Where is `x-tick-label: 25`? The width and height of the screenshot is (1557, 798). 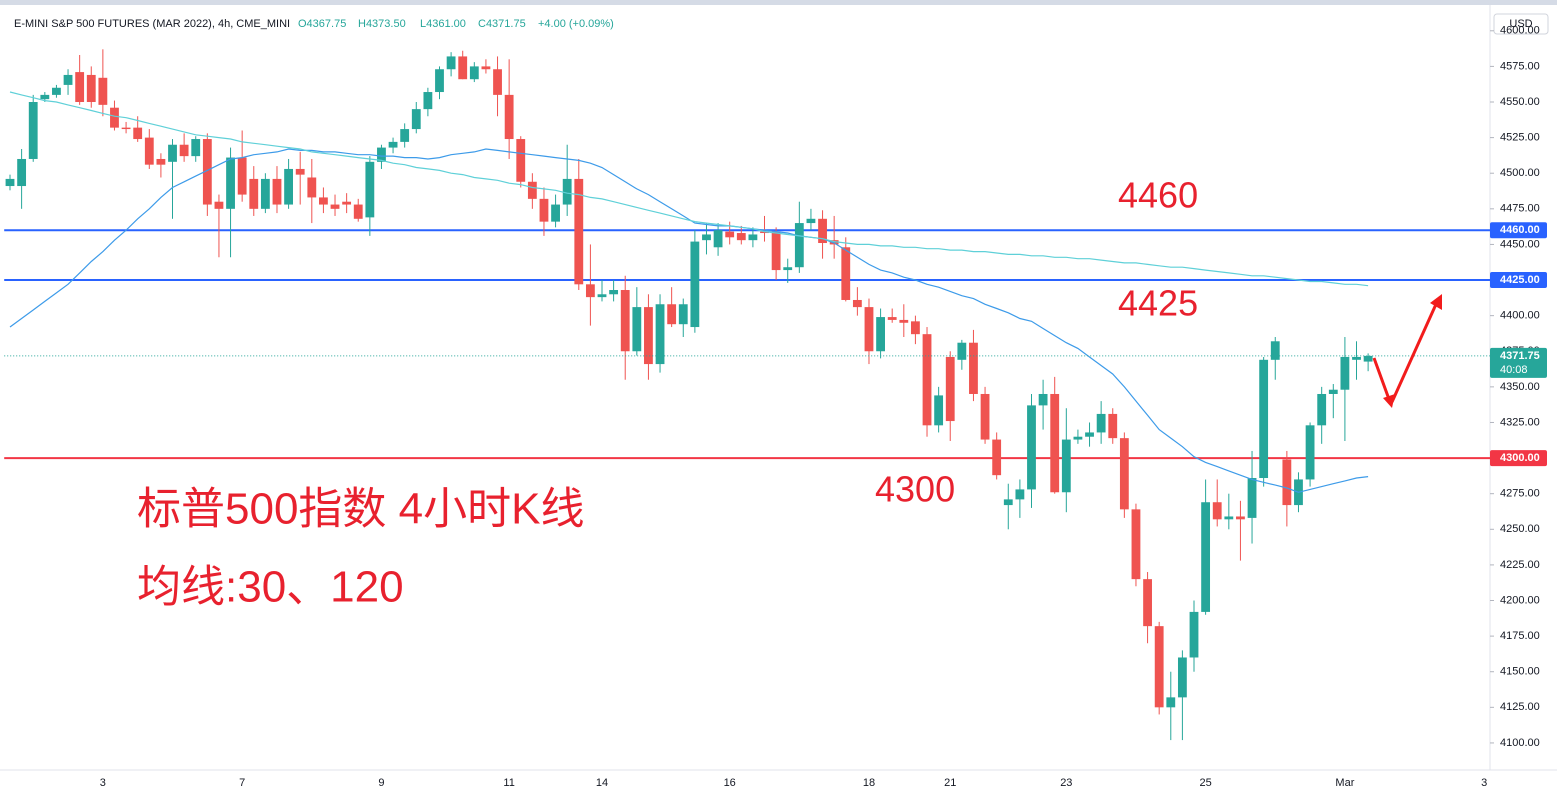 x-tick-label: 25 is located at coordinates (1205, 783).